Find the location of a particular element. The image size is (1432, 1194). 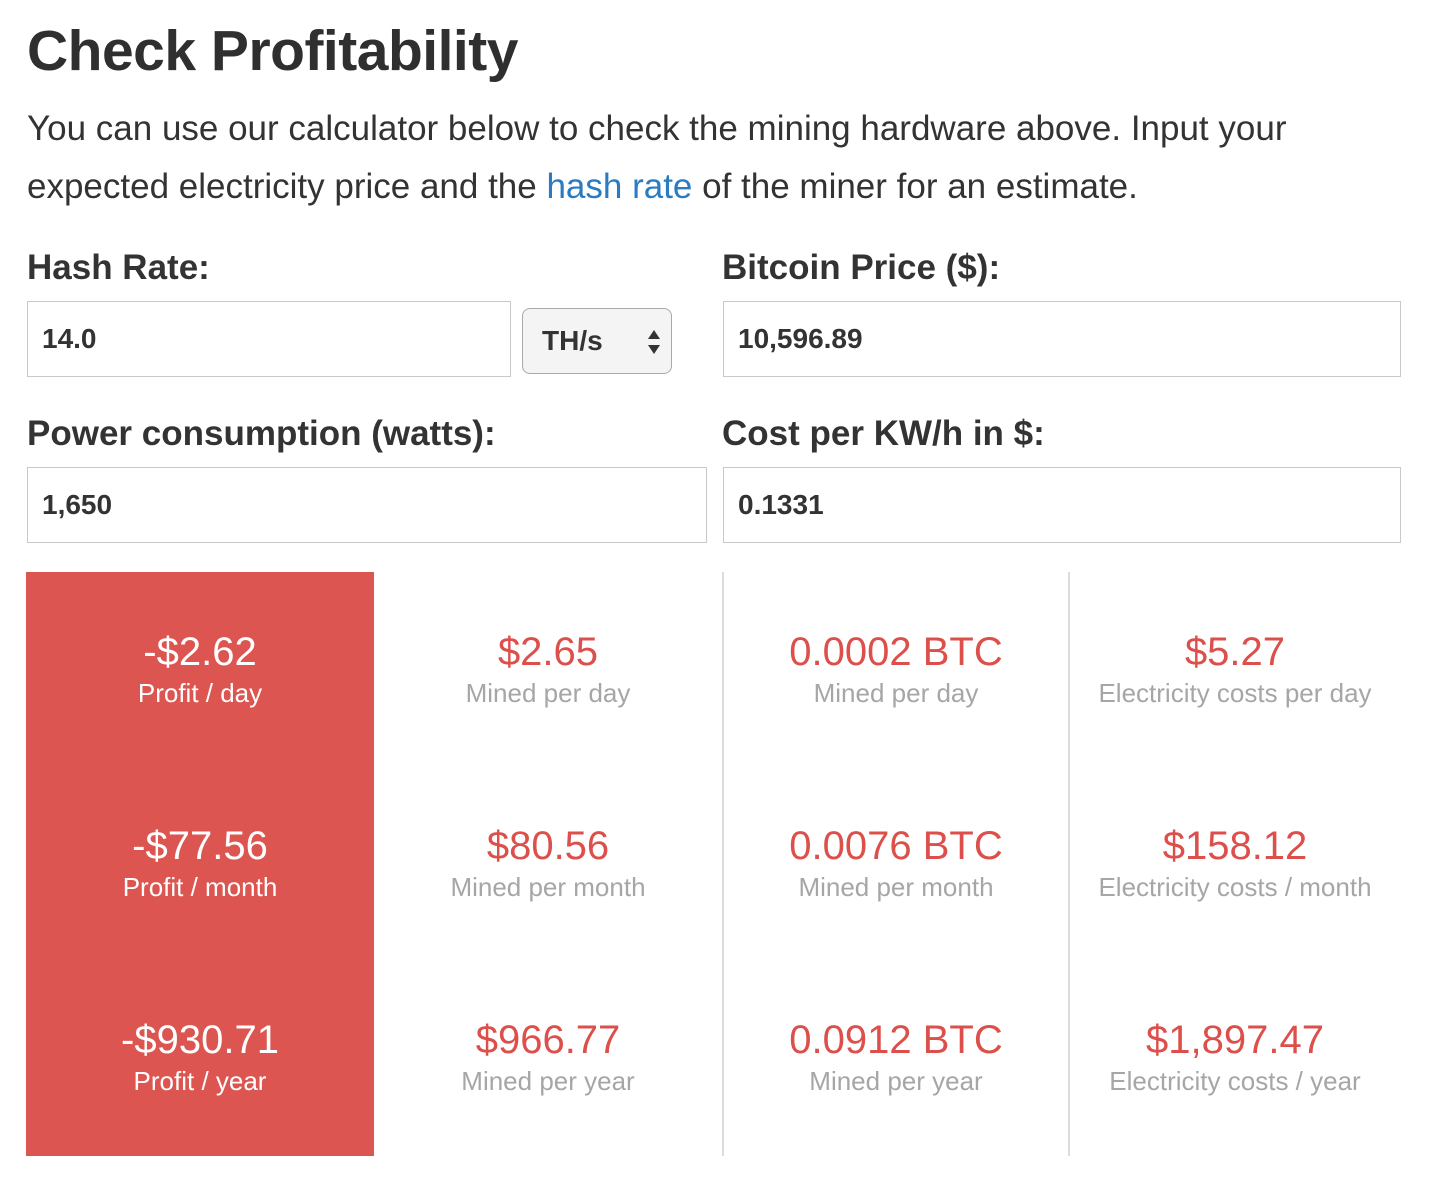

mined-usd-month-cell: $80.56 Mined per month is located at coordinates (548, 863).